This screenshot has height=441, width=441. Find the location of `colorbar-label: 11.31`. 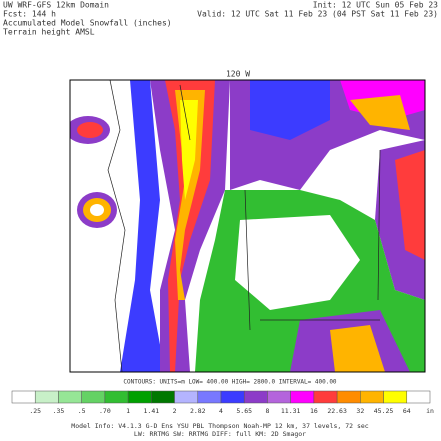

colorbar-label: 11.31 is located at coordinates (291, 411).